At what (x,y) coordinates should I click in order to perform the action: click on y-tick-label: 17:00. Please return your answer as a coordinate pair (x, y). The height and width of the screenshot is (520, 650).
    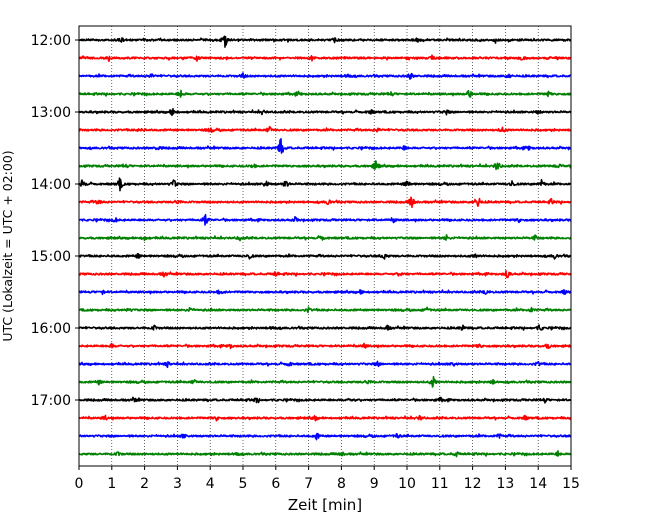
    Looking at the image, I should click on (51, 401).